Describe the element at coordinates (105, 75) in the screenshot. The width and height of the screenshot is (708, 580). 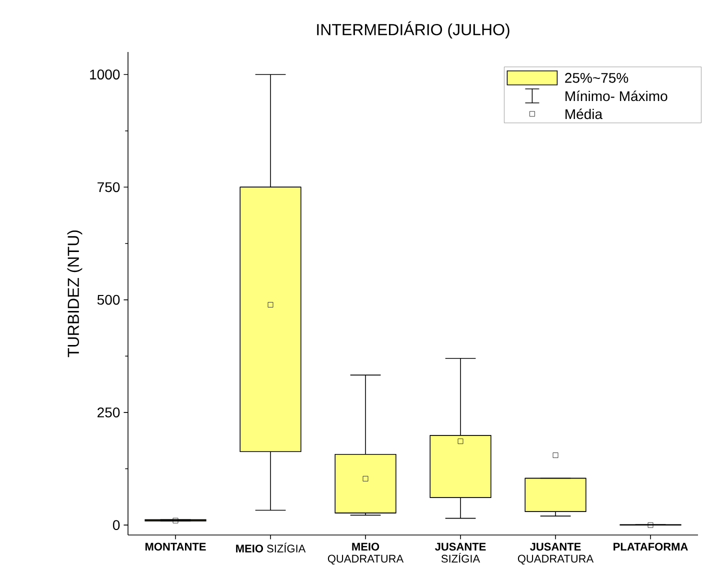
I see `y-tick-label: 1000` at that location.